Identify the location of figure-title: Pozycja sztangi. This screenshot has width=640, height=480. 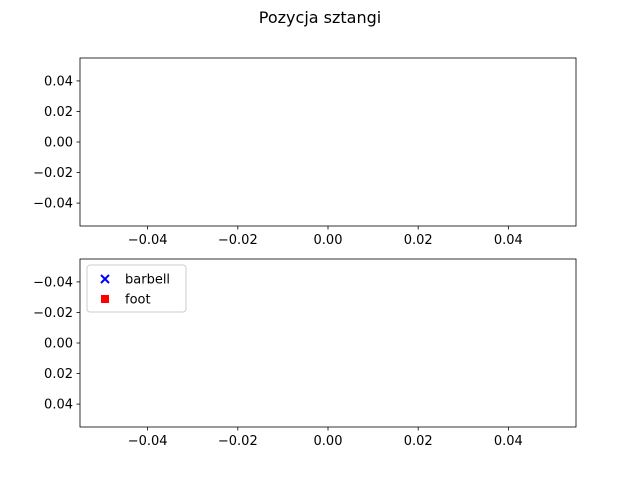
(320, 17).